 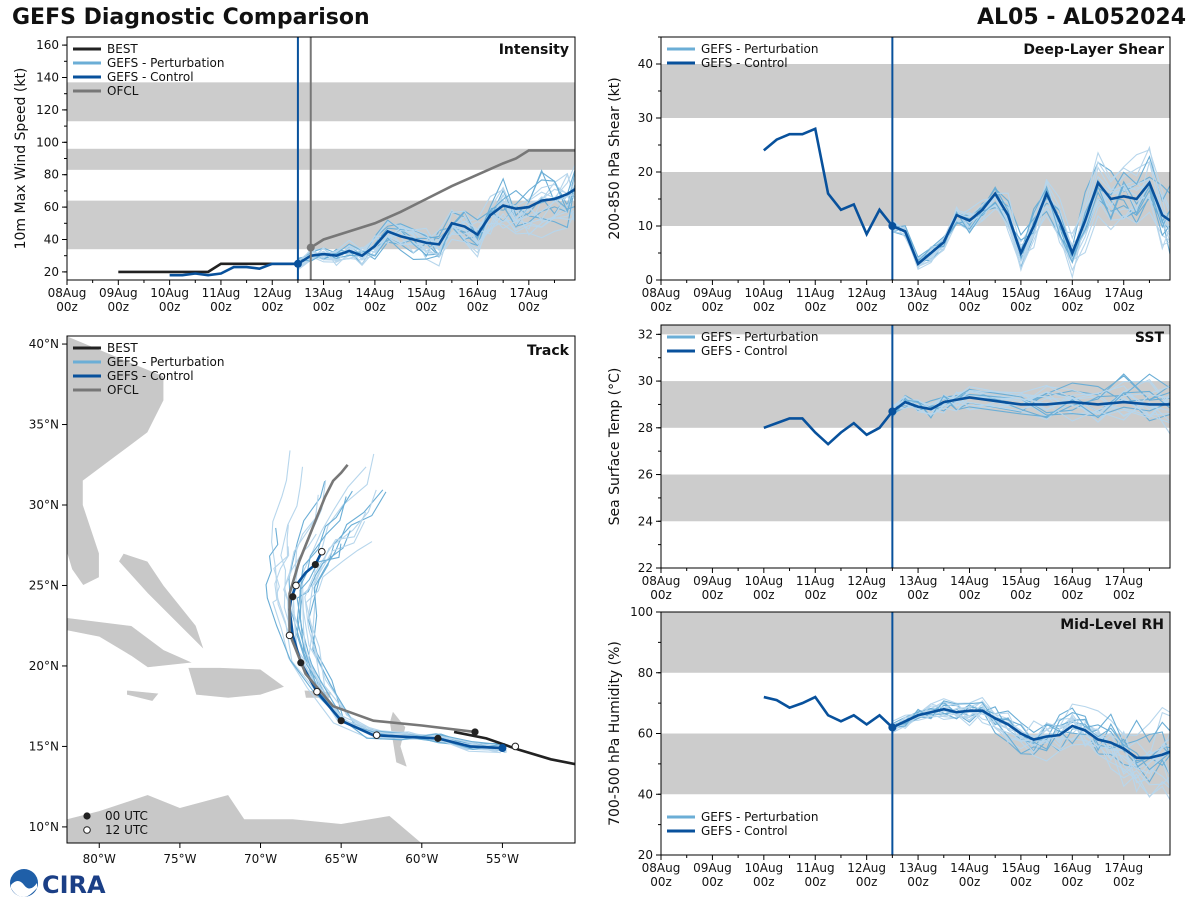 I want to click on y-tick-label: 80, so click(x=51, y=175).